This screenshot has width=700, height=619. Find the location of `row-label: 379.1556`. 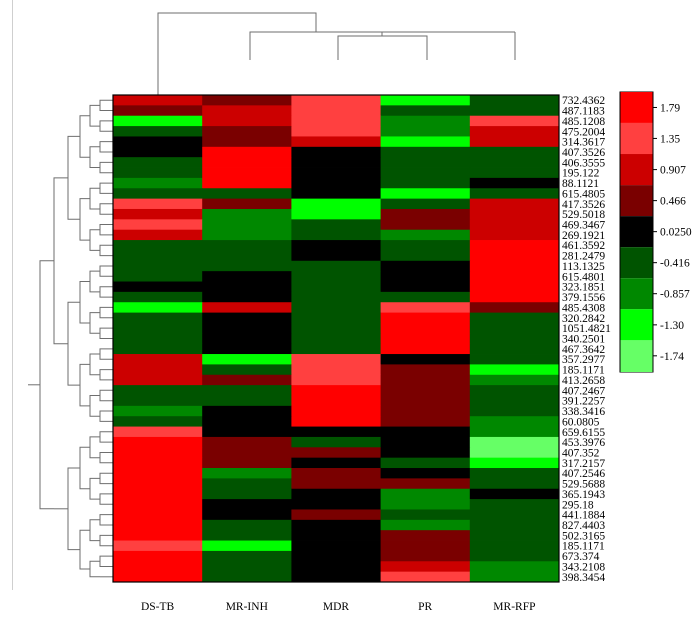

row-label: 379.1556 is located at coordinates (583, 298).